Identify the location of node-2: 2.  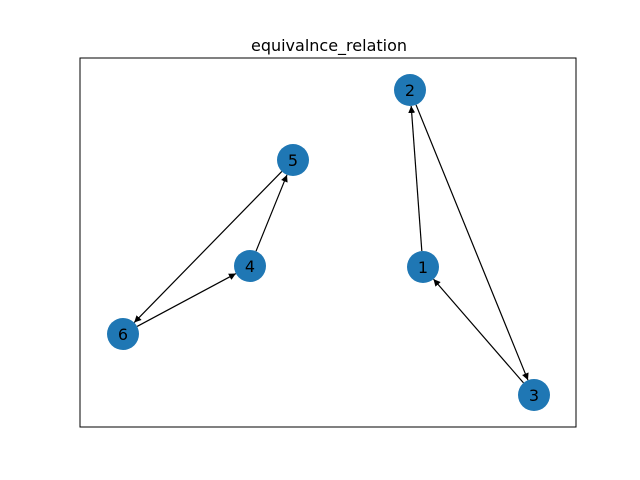
(410, 90).